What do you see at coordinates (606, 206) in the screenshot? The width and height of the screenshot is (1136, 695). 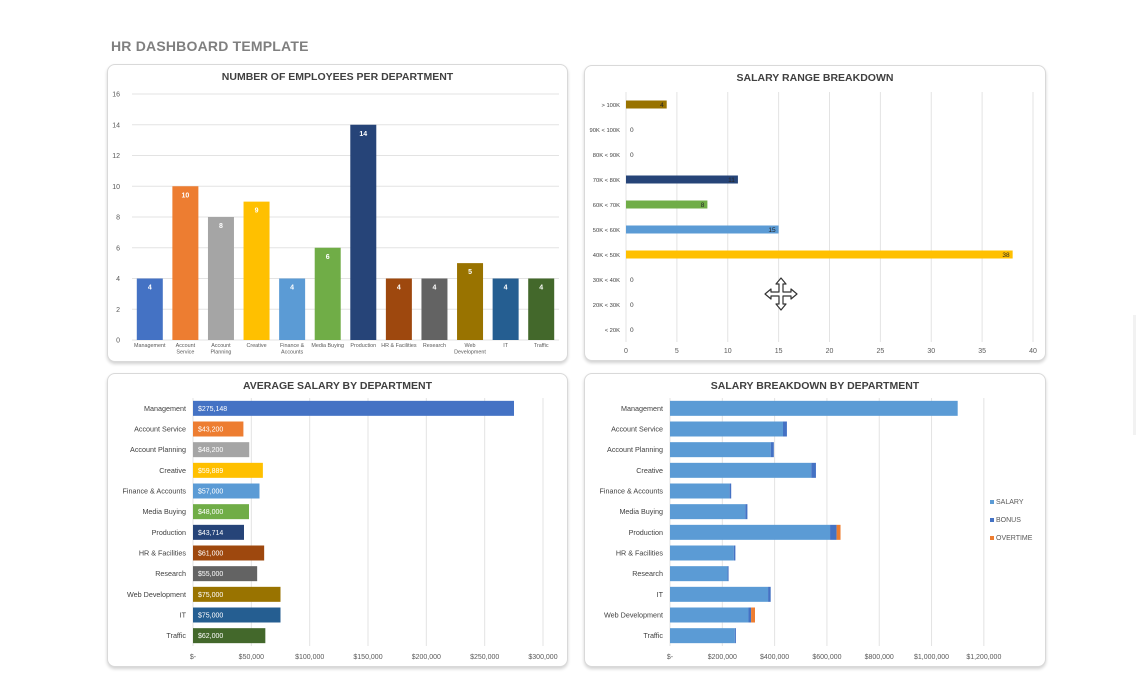 I see `y-tick-label: 60K < 70K` at bounding box center [606, 206].